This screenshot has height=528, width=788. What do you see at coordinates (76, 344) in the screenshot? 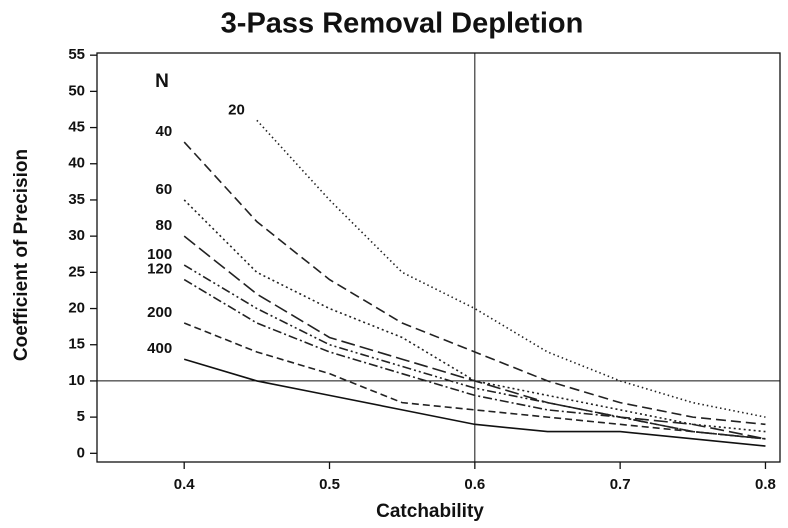
I see `y-tick-label: 15` at bounding box center [76, 344].